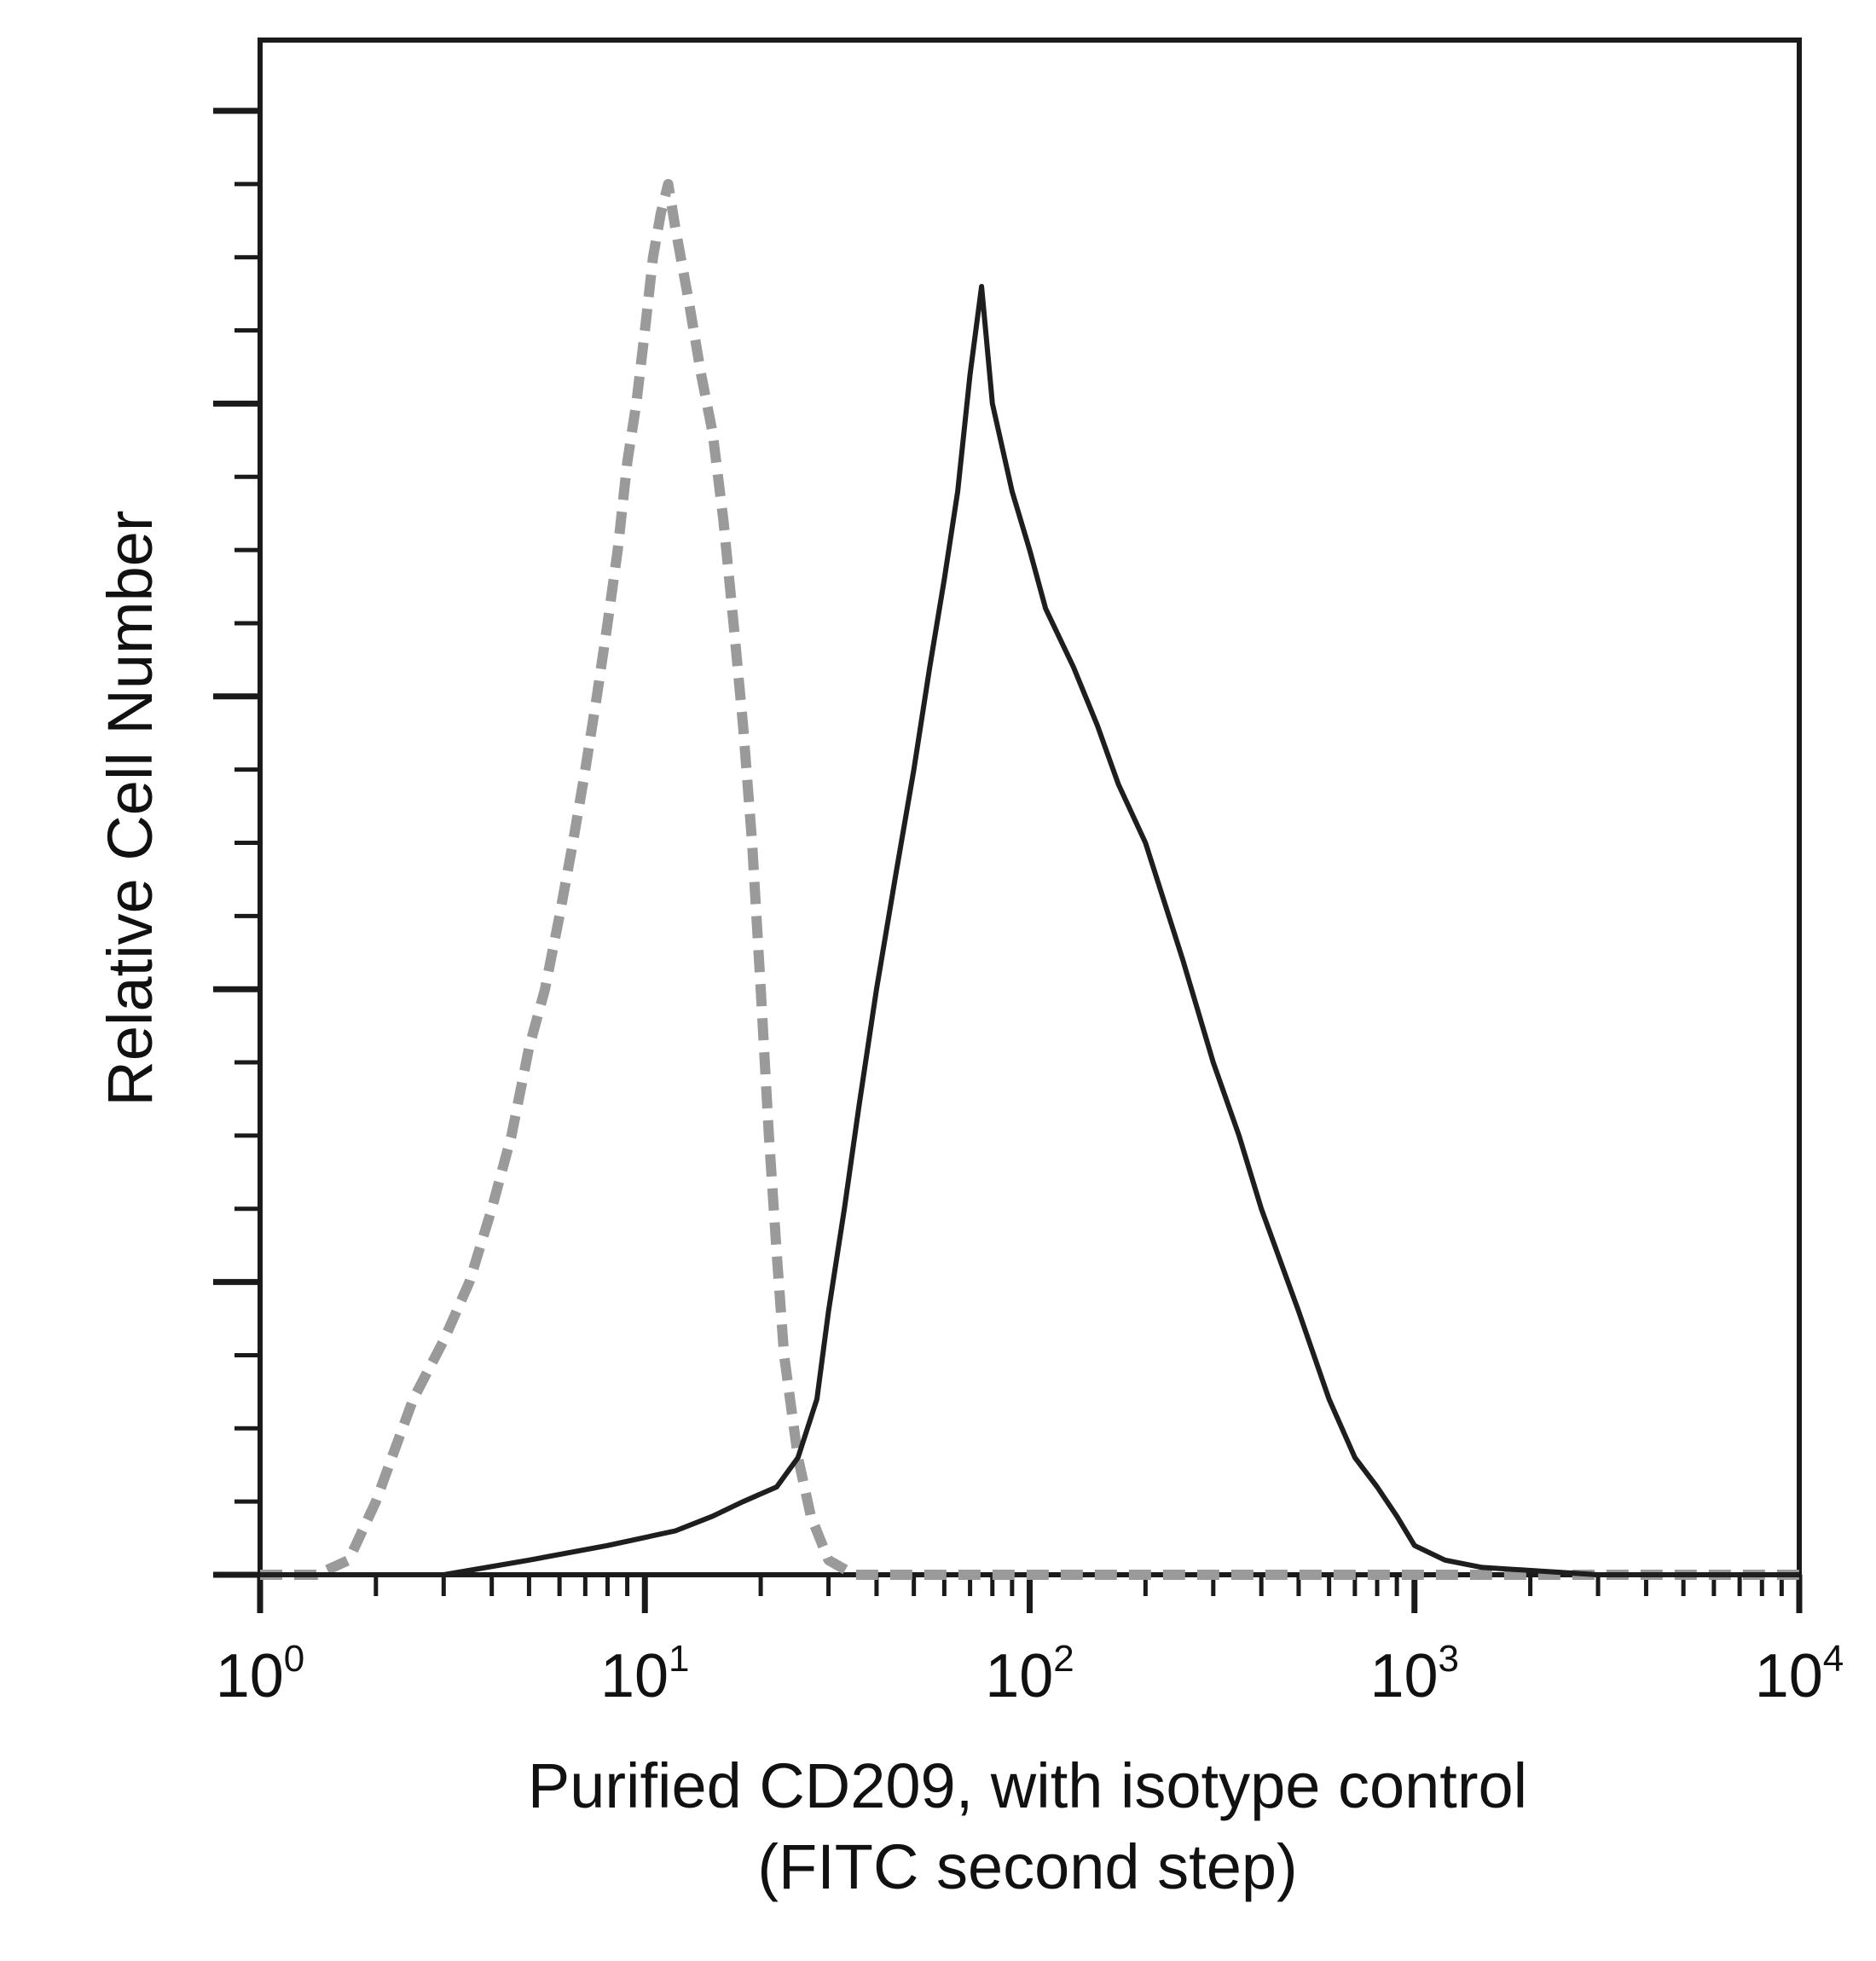 The width and height of the screenshot is (1876, 1961). I want to click on x-axis-tick-labels: 10⁰ 10¹ 10² 10³ 10⁴, so click(1030, 1674).